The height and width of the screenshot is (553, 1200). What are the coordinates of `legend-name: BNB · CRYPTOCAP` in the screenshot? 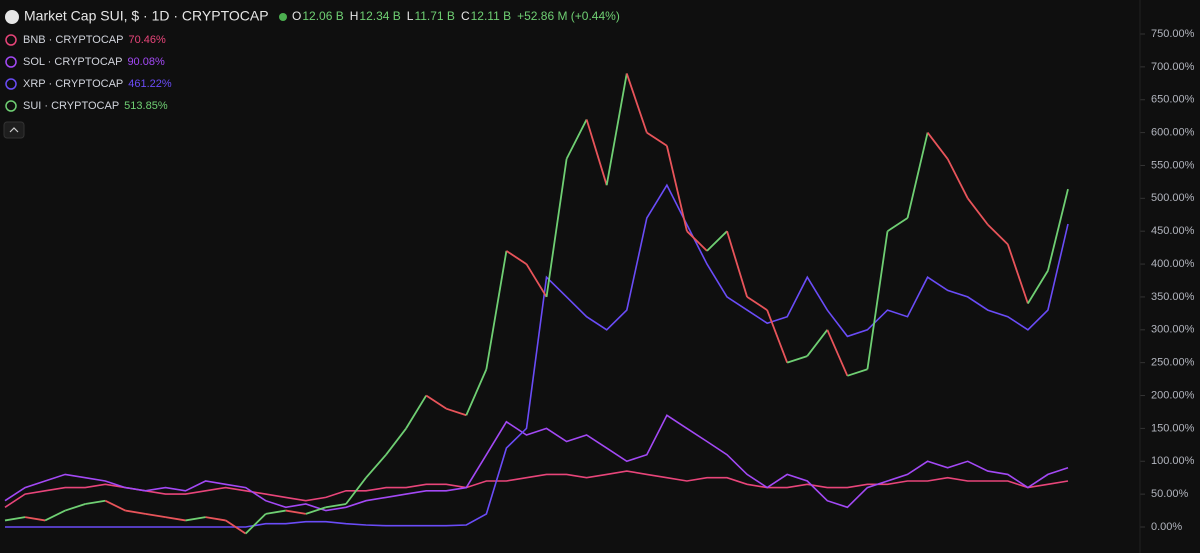 It's located at (73, 40).